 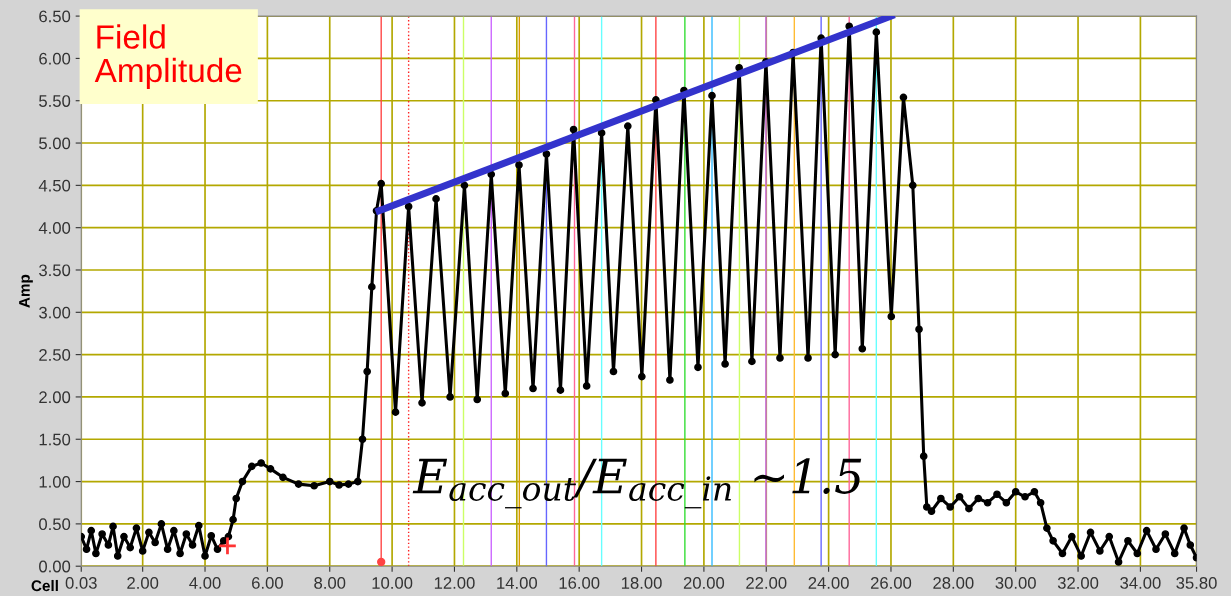 I want to click on y-tick-label: 3.50, so click(x=55, y=270).